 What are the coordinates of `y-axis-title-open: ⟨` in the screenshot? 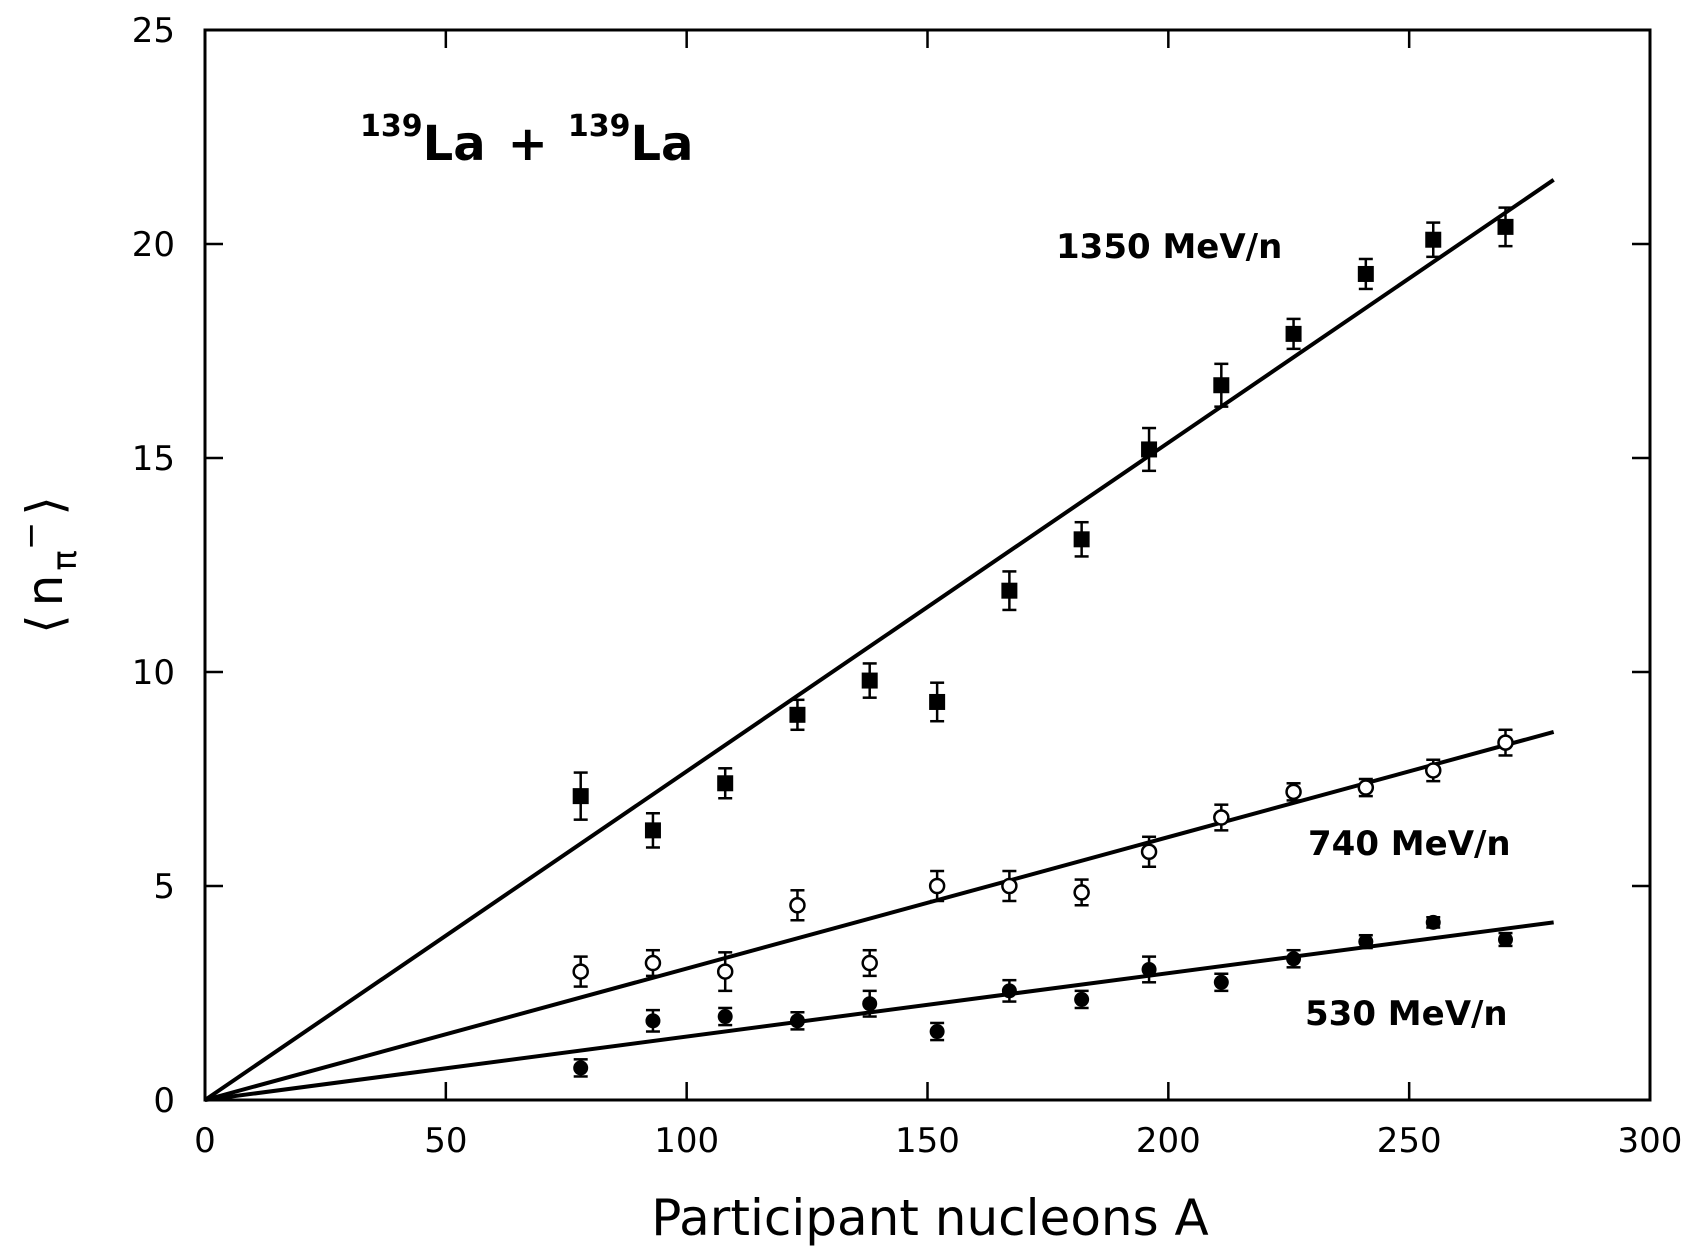 It's located at (45, 624).